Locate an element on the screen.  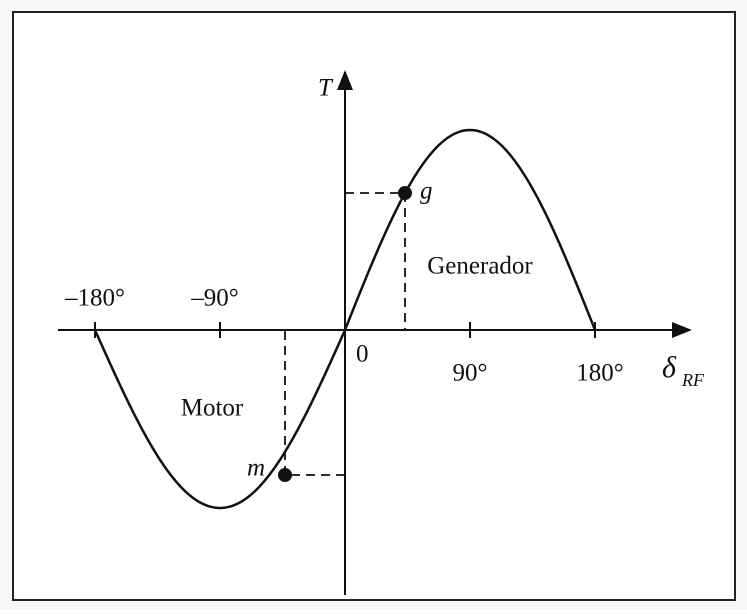
x-tick-label: 180° is located at coordinates (600, 373).